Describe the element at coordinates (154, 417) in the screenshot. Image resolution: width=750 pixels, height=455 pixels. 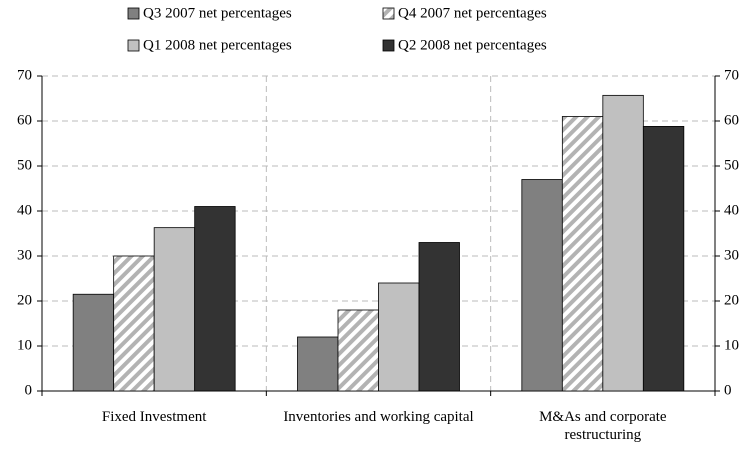
I see `x-tick-label: Fixed Investment` at that location.